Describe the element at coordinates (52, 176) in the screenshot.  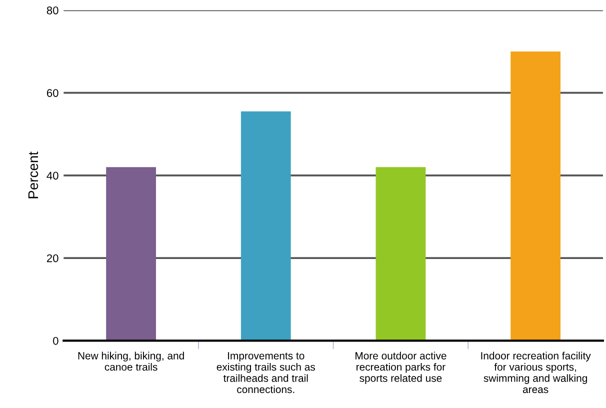
I see `y-tick-label: 40` at that location.